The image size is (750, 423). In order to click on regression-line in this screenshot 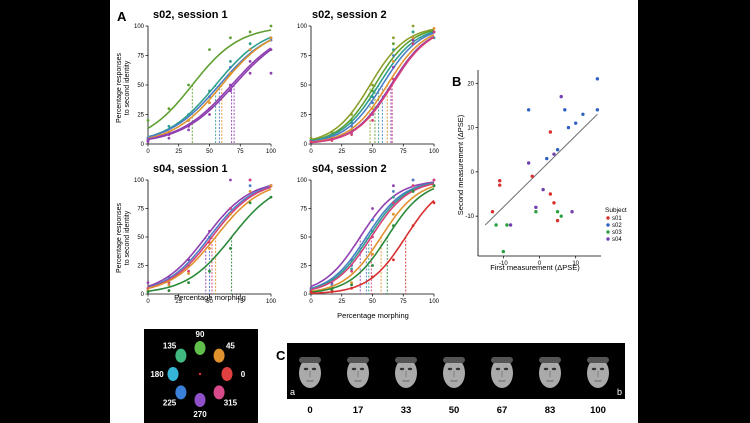, I will do `click(541, 169)`.